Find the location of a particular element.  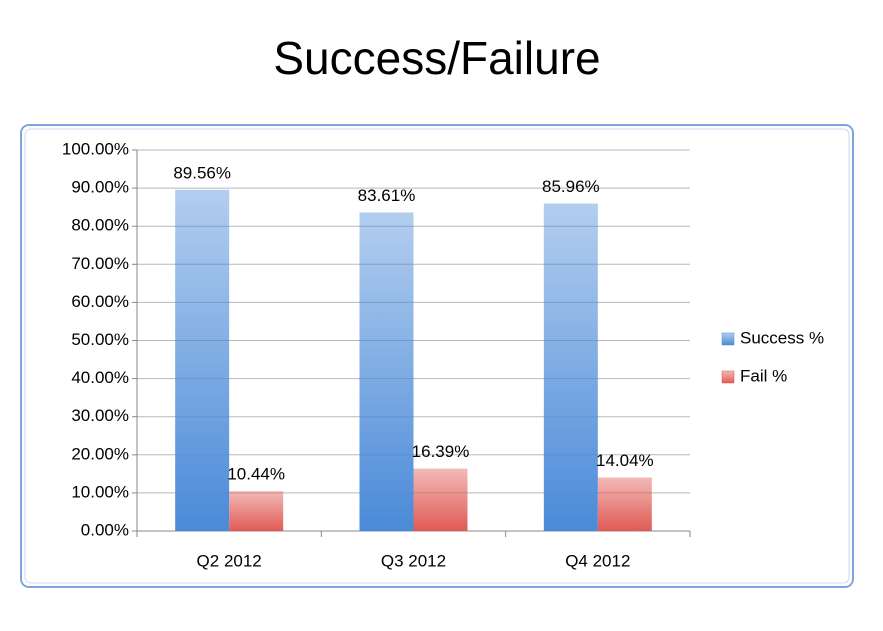

x-tick-label: Q2 2012 is located at coordinates (229, 560).